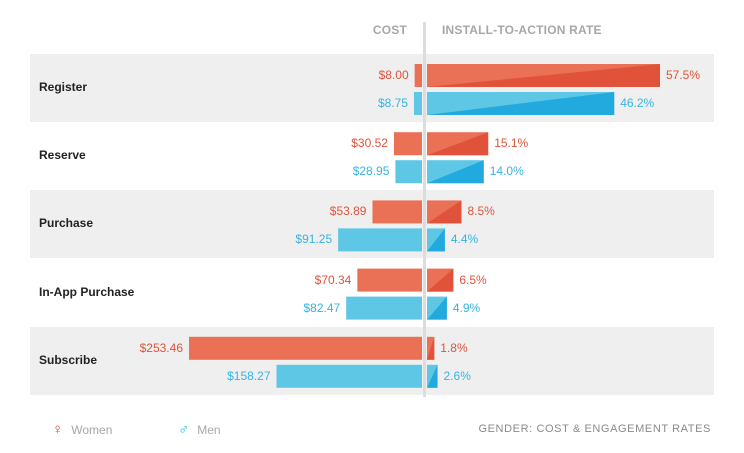 The image size is (744, 453). Describe the element at coordinates (522, 30) in the screenshot. I see `install-to-action-rate-header: INSTALL-TO-ACTION RATE` at that location.